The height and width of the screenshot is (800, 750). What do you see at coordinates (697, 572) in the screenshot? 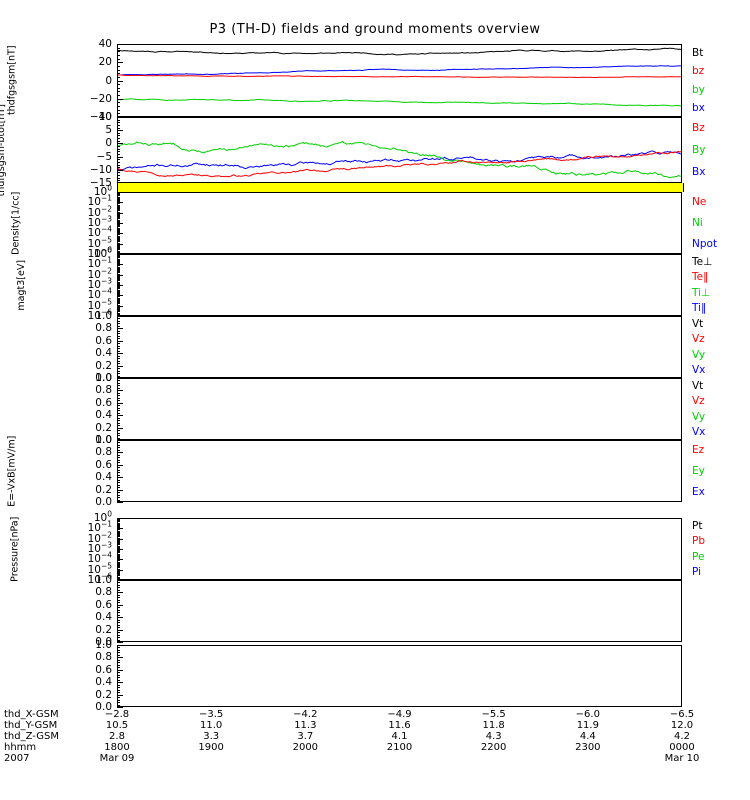
I see `legend-entry-pi: Pi` at bounding box center [697, 572].